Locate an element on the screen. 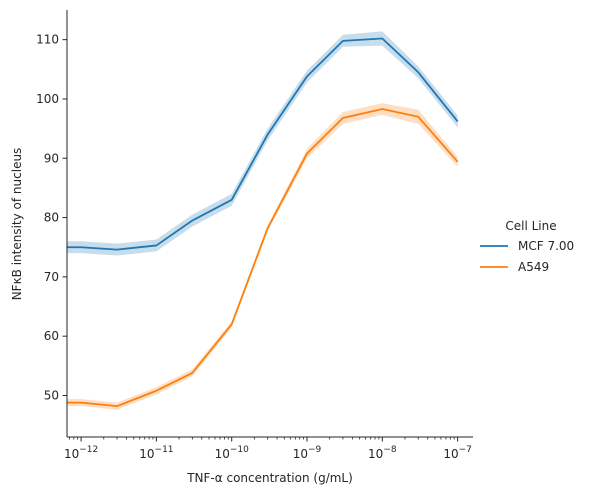 This screenshot has height=494, width=596. x-tick-label: 10⁻¹¹ is located at coordinates (156, 453).